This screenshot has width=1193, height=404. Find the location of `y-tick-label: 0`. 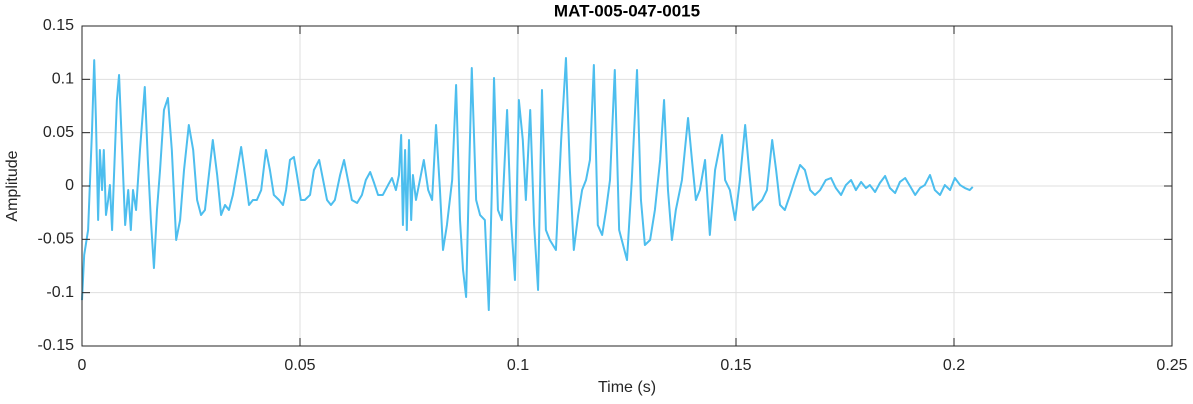

y-tick-label: 0 is located at coordinates (69, 185).